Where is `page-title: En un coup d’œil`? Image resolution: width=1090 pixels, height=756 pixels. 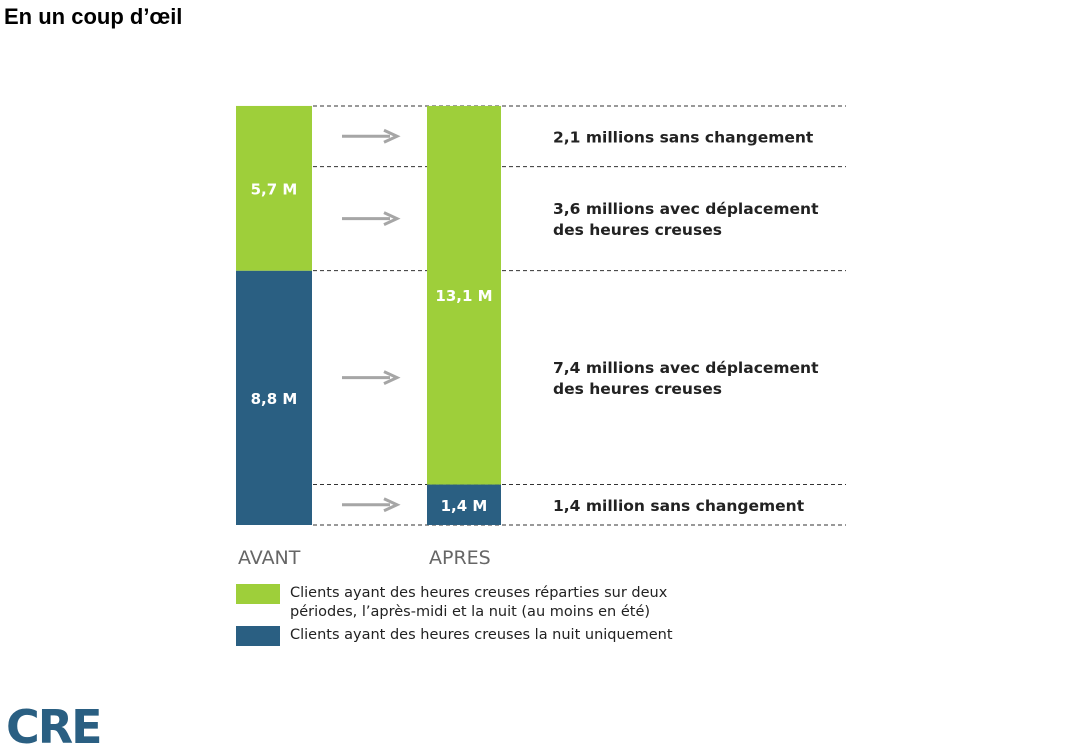 page-title: En un coup d’œil is located at coordinates (93, 16).